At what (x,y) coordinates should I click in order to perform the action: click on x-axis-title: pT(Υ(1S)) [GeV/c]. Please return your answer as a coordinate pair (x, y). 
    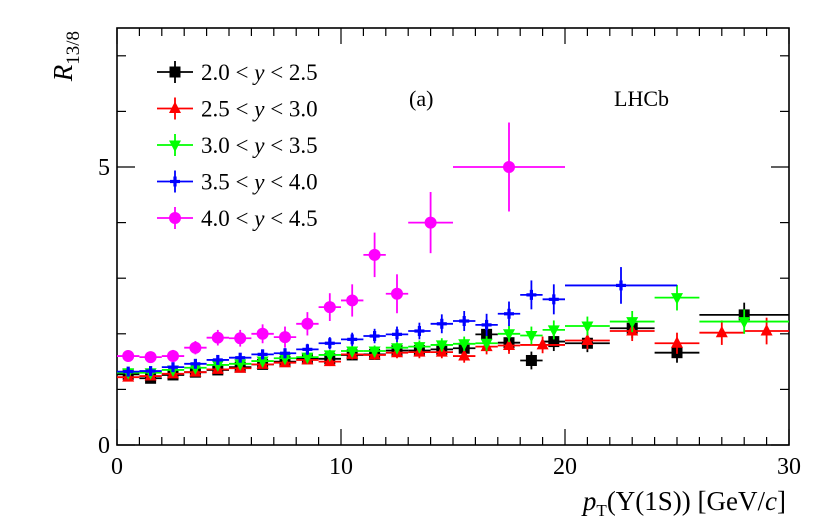
    Looking at the image, I should click on (683, 503).